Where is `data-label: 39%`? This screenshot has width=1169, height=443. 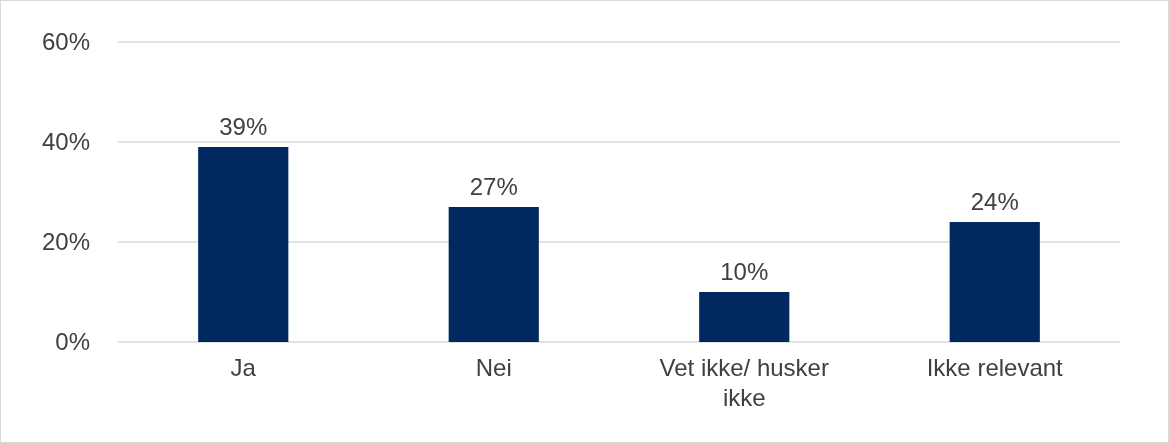
data-label: 39% is located at coordinates (243, 126).